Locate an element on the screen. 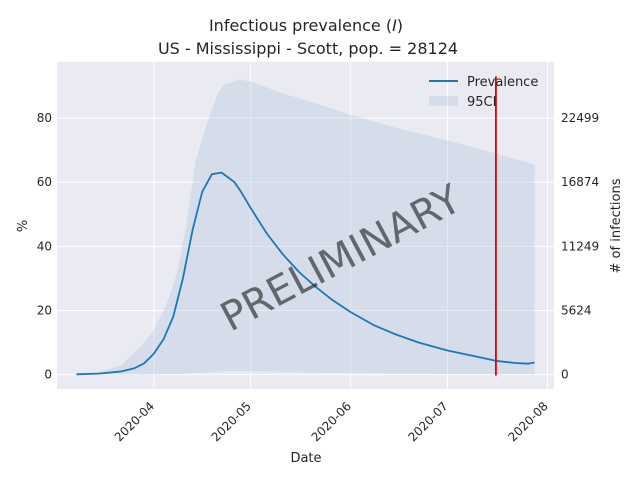 The image size is (640, 480). x-tick-label: 2020-04 is located at coordinates (134, 421).